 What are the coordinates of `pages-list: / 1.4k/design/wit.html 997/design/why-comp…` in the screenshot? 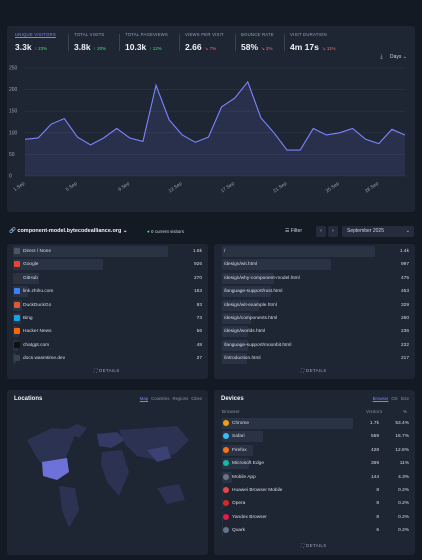 It's located at (315, 305).